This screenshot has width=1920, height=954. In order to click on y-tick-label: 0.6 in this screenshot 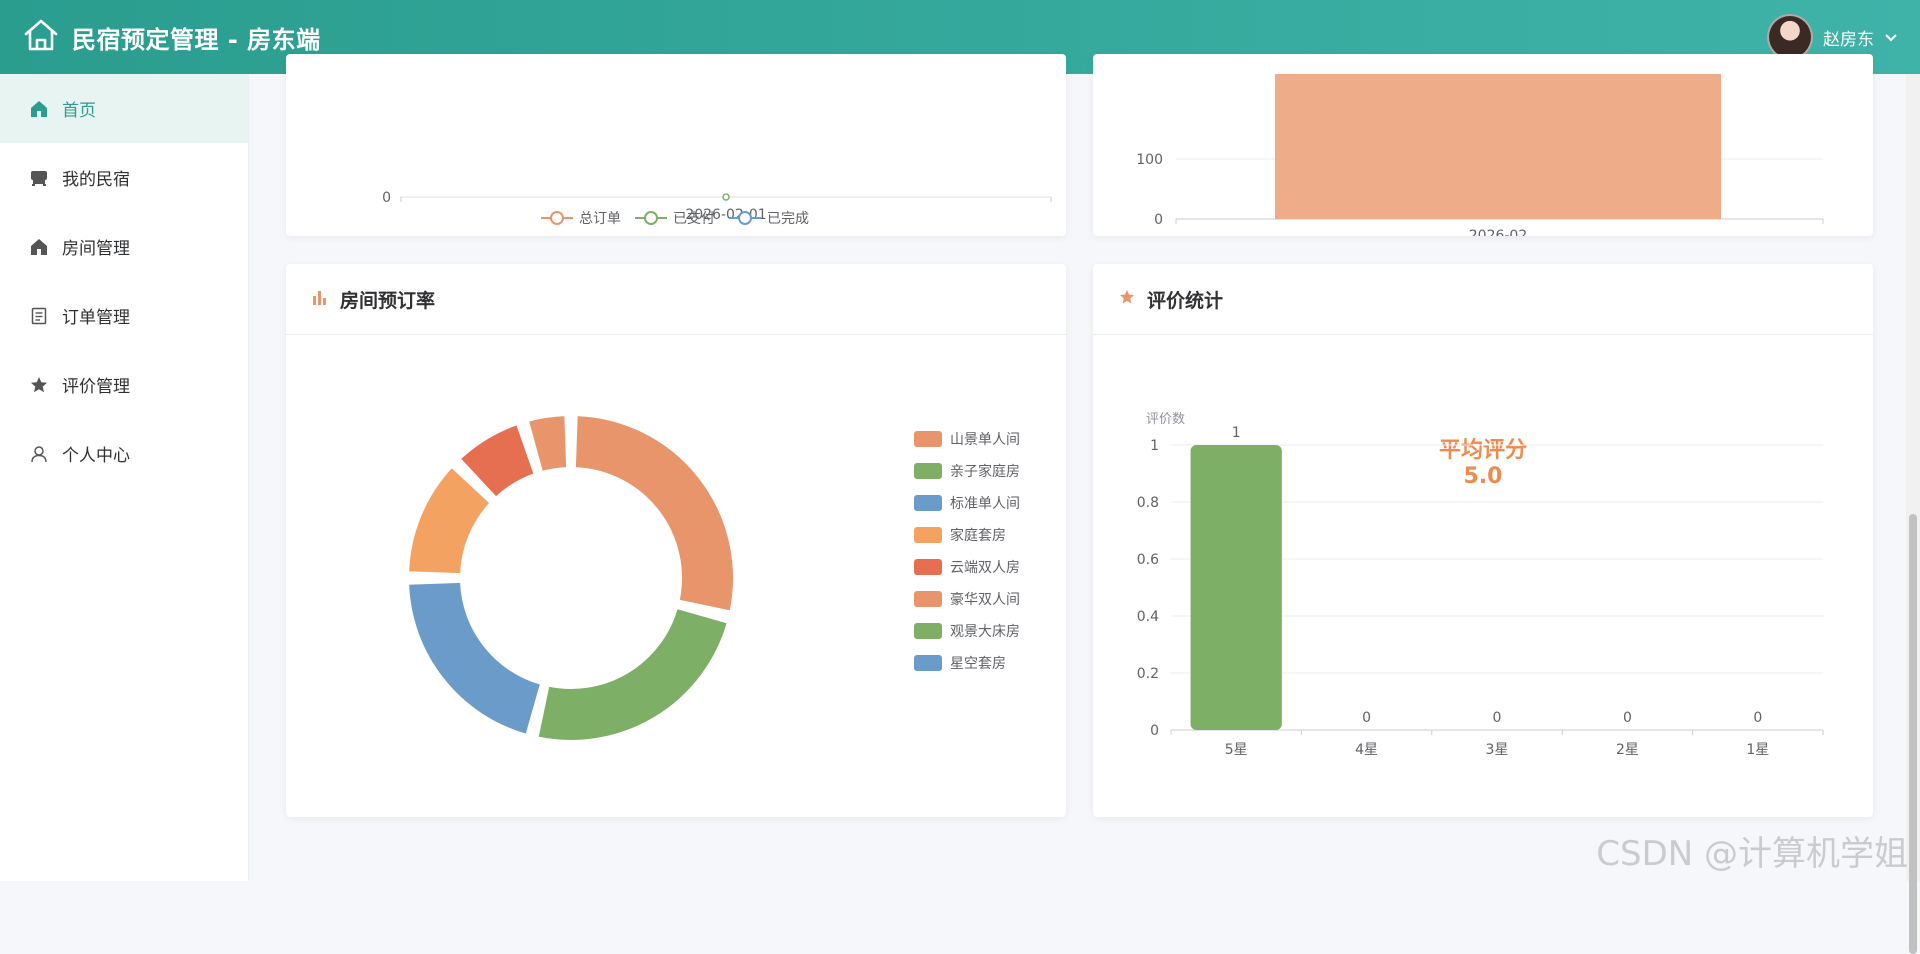, I will do `click(1148, 560)`.